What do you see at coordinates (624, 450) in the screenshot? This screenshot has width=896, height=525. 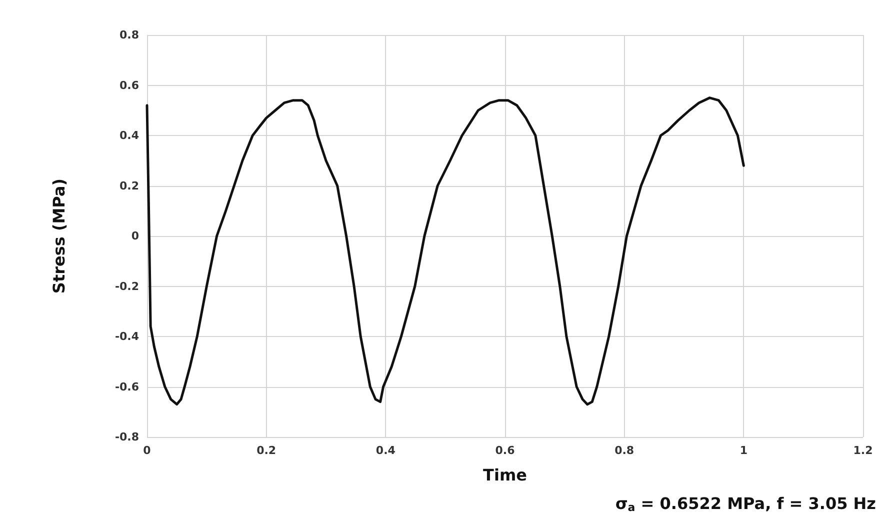 I see `x-tick-label: 0.8` at bounding box center [624, 450].